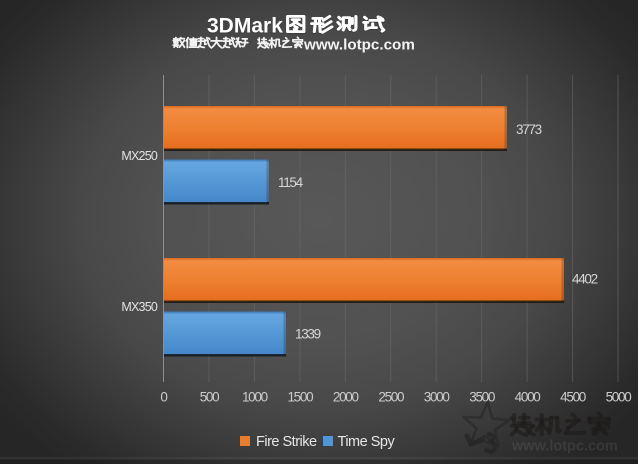 This screenshot has width=638, height=464. I want to click on svg-text: 3000, so click(437, 397).